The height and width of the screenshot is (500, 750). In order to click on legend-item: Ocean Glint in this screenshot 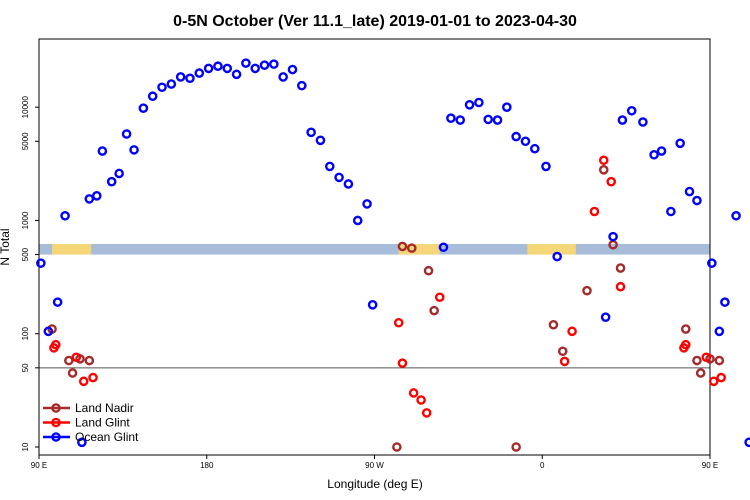, I will do `click(91, 437)`.